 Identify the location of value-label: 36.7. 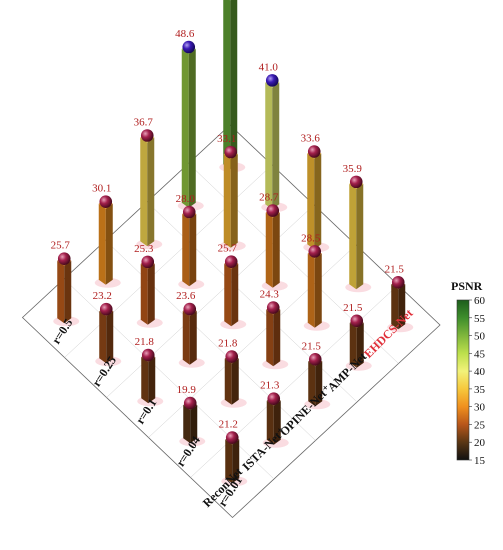
(144, 123).